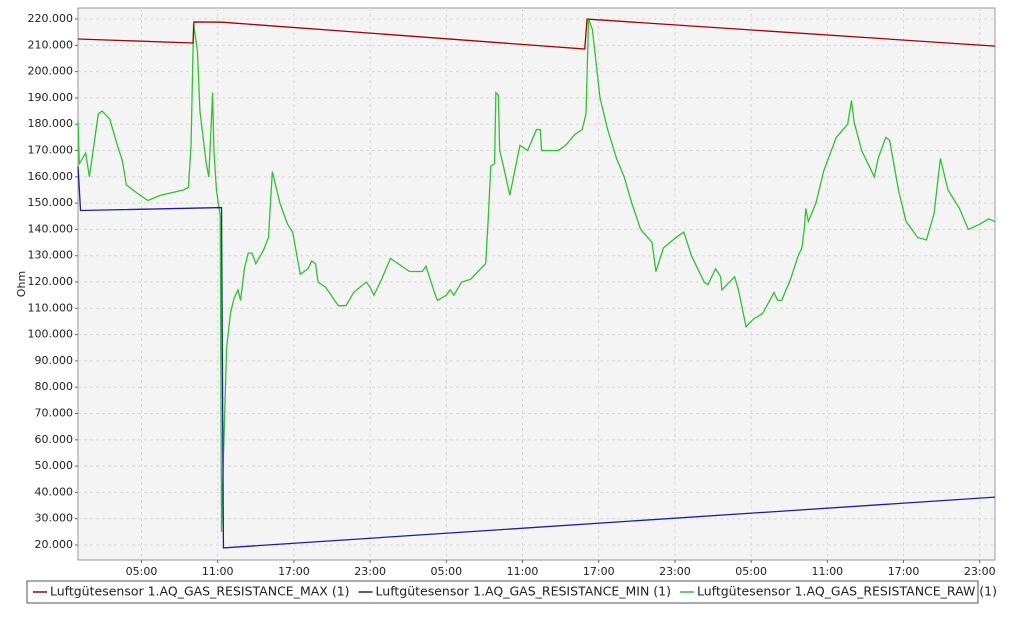 The width and height of the screenshot is (1016, 624). Describe the element at coordinates (51, 281) in the screenshot. I see `y-tick-label: 120.000` at that location.